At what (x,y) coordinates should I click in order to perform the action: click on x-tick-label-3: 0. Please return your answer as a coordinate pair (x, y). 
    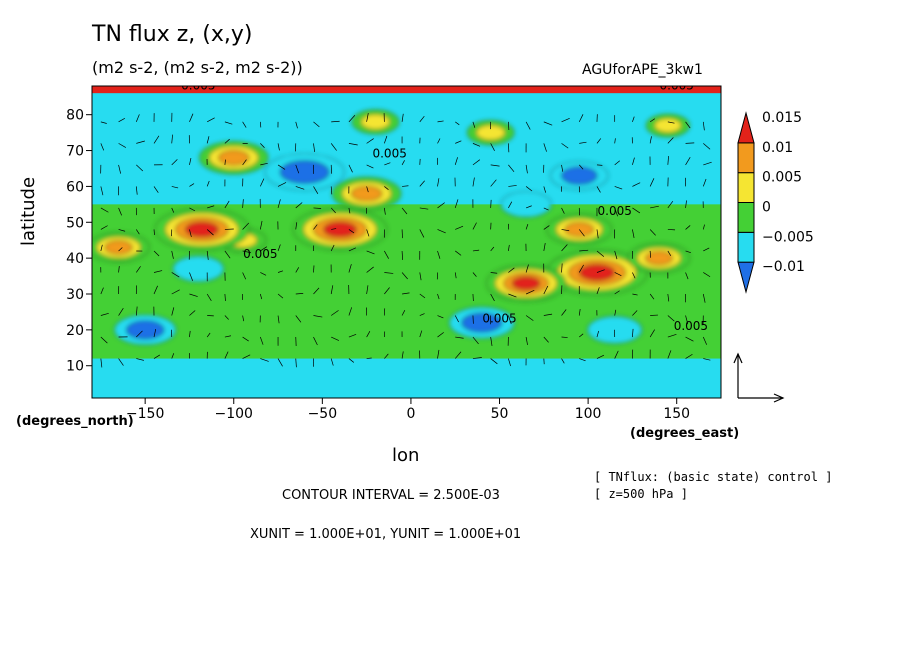
    Looking at the image, I should click on (410, 414).